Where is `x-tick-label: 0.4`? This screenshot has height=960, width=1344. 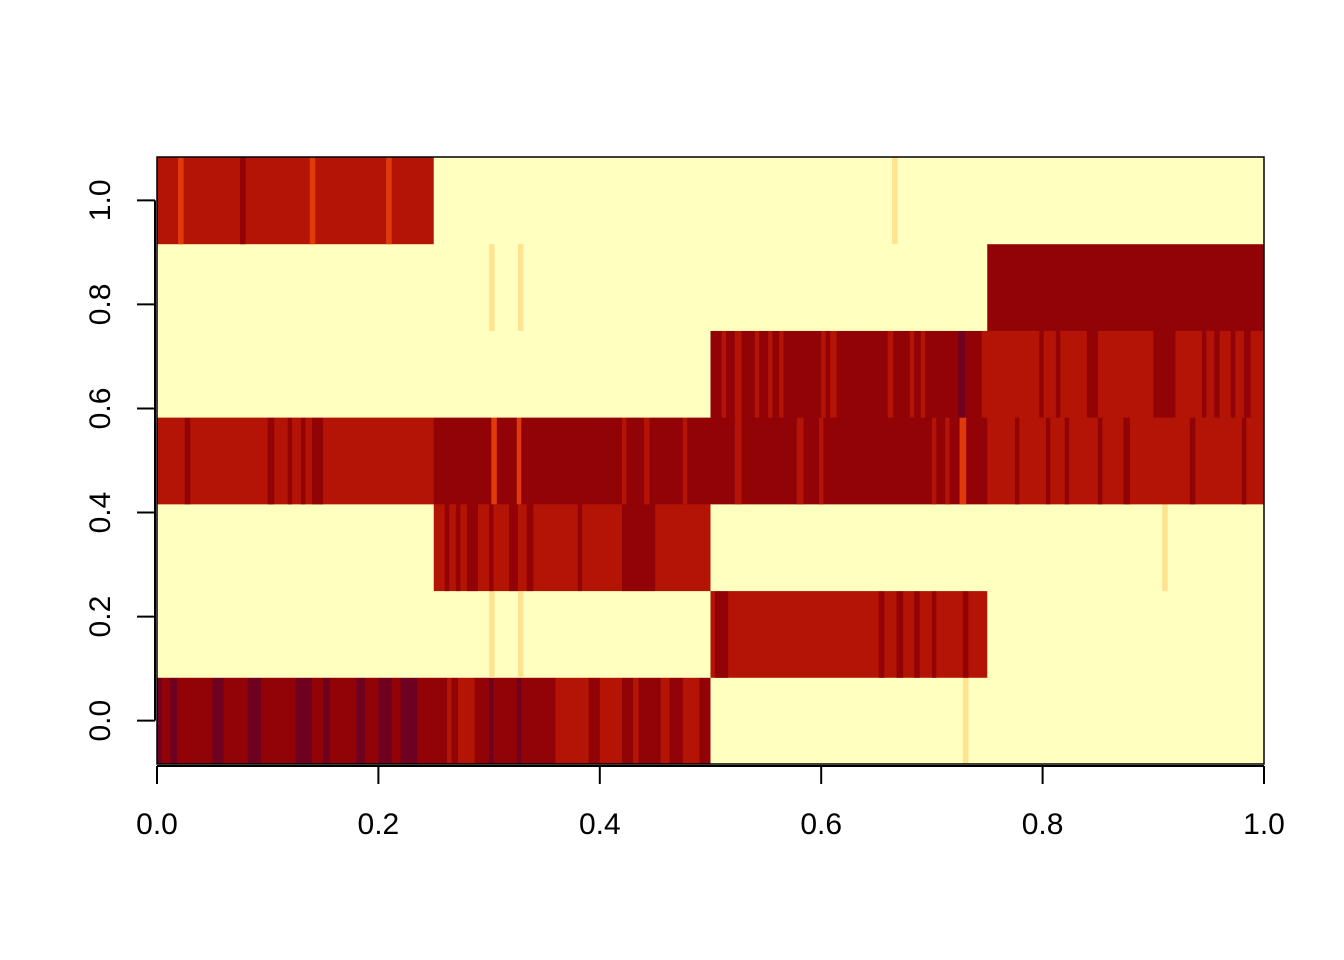 x-tick-label: 0.4 is located at coordinates (600, 824).